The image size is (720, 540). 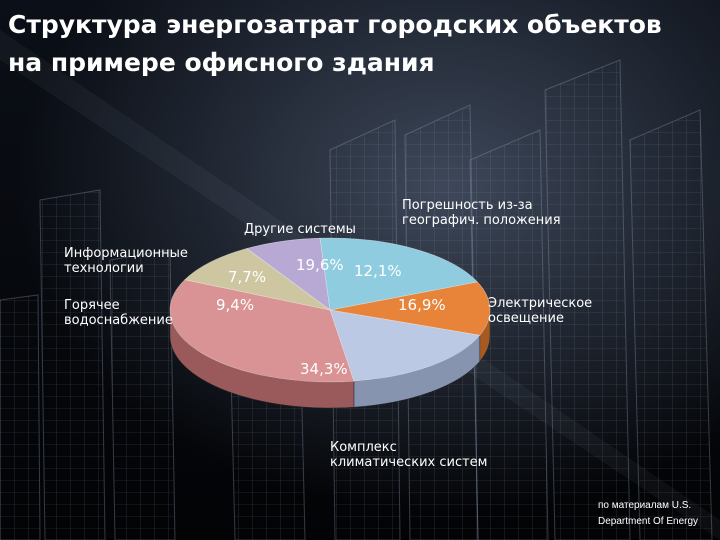 I want to click on slice-category-label: Погрешность из-за географич. положения, so click(x=481, y=213).